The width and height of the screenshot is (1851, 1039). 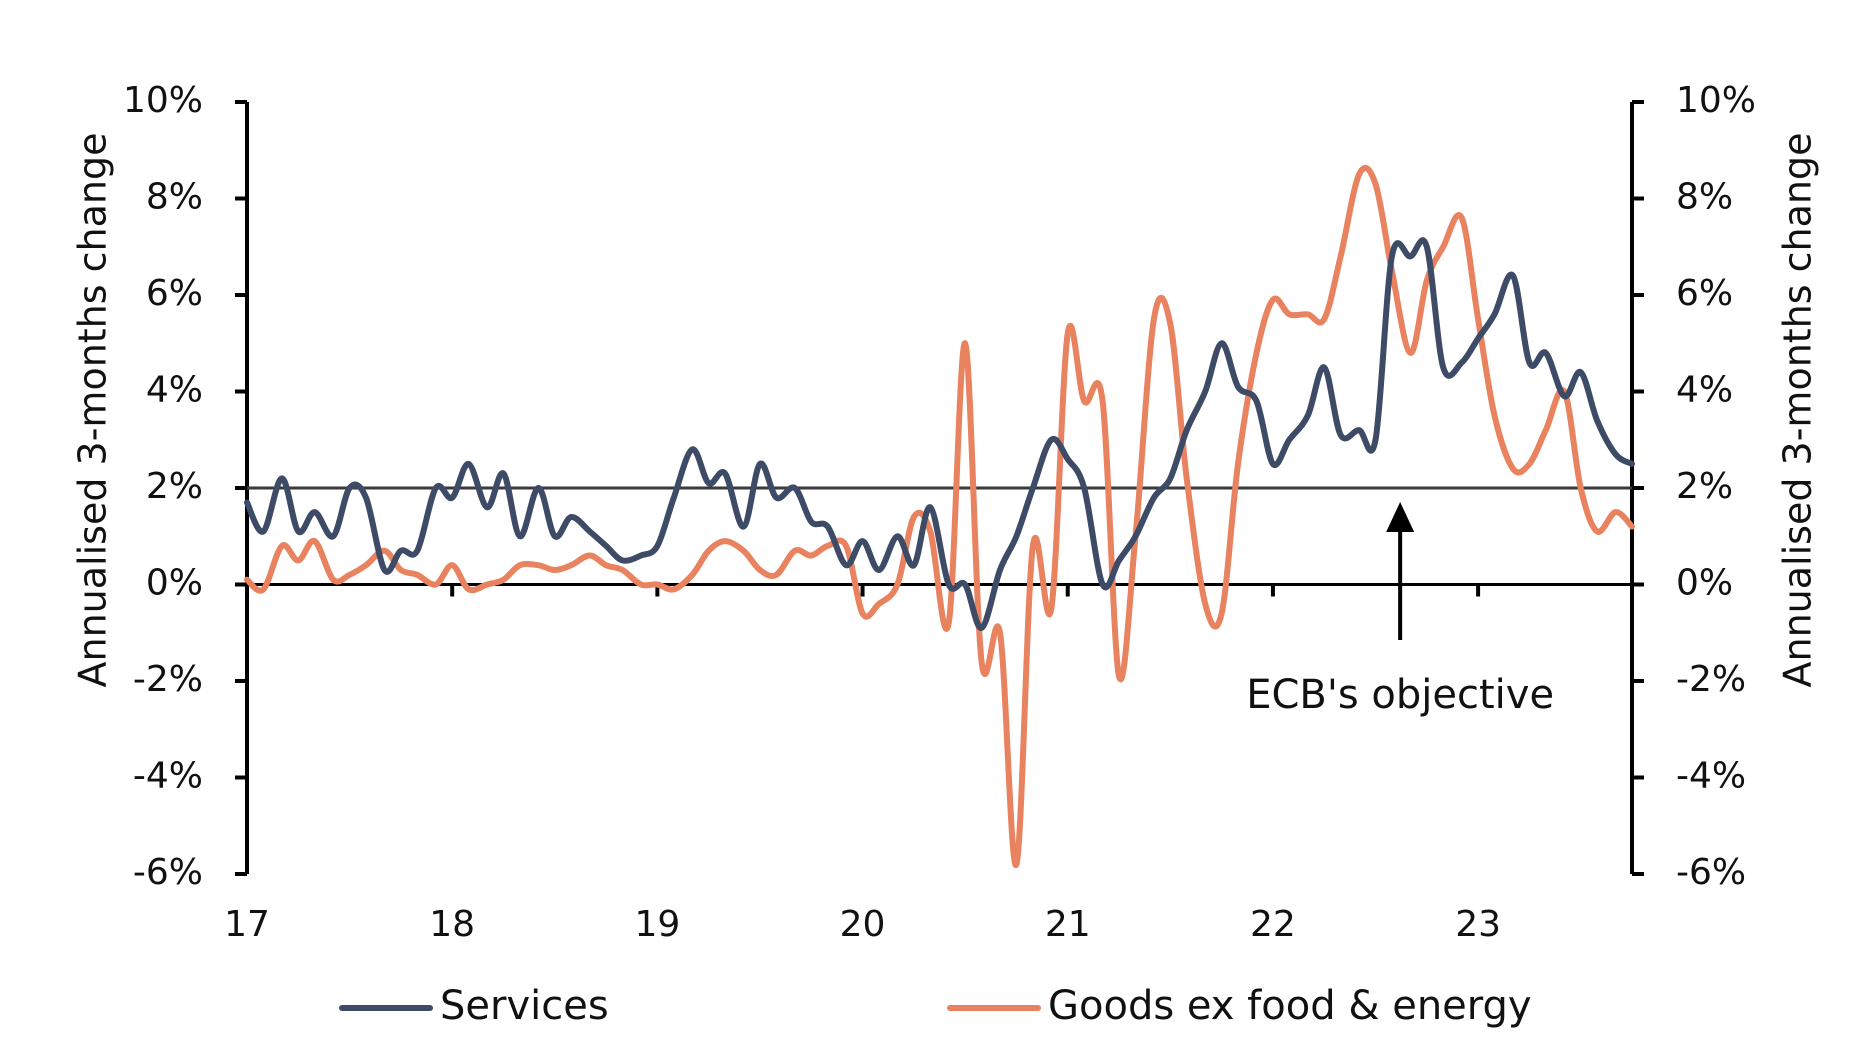 What do you see at coordinates (1704, 583) in the screenshot?
I see `y-tick-label-right: 0%` at bounding box center [1704, 583].